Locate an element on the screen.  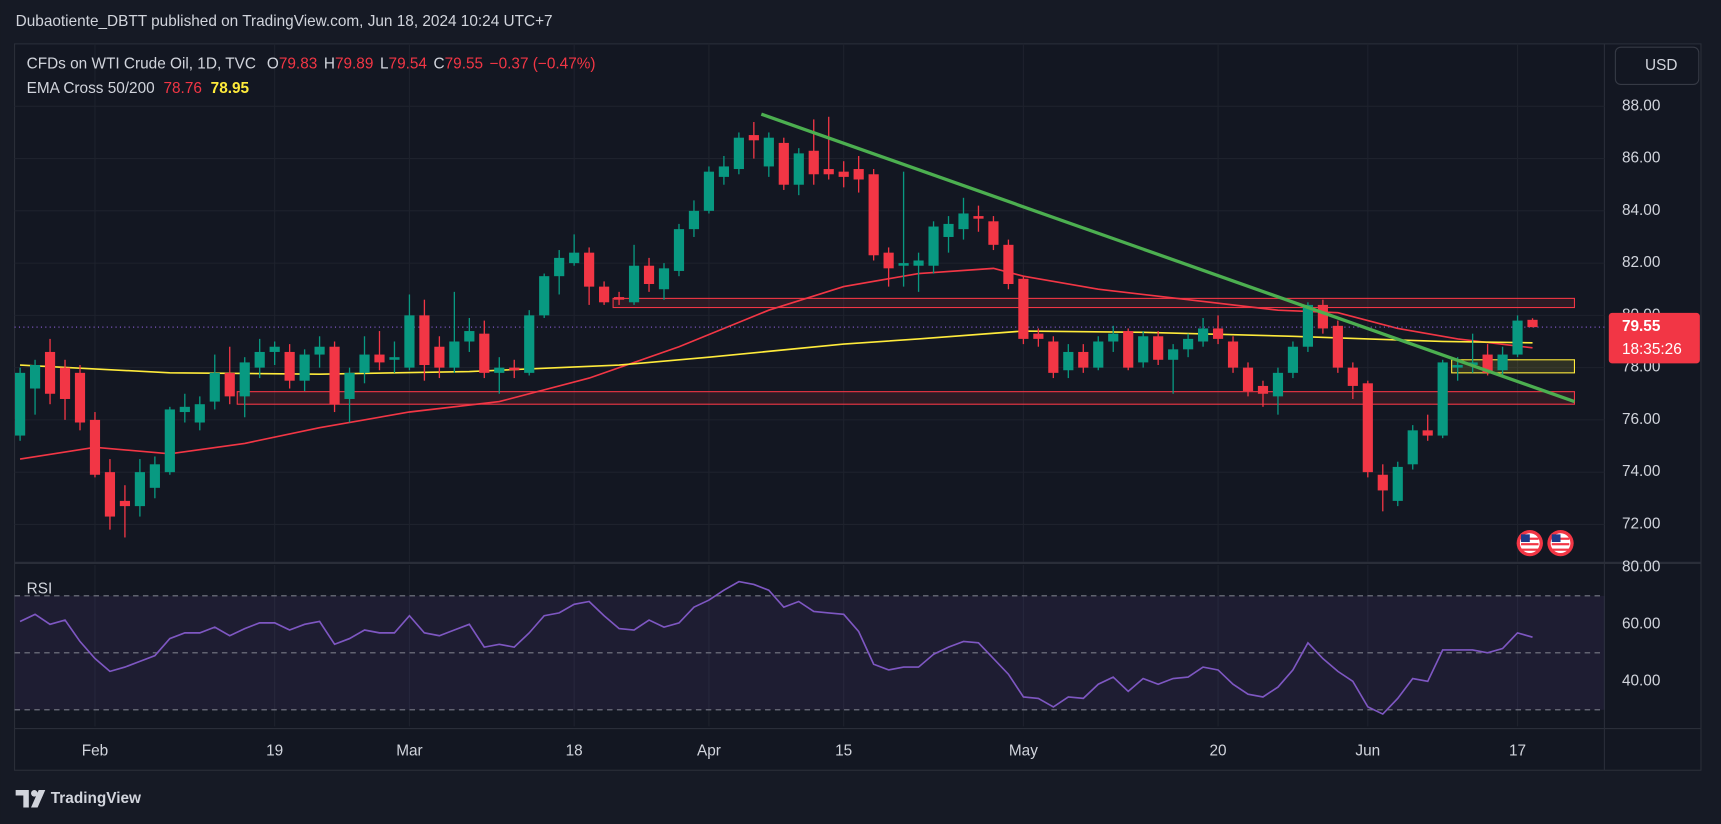
x-tick-label: Mar is located at coordinates (409, 751).